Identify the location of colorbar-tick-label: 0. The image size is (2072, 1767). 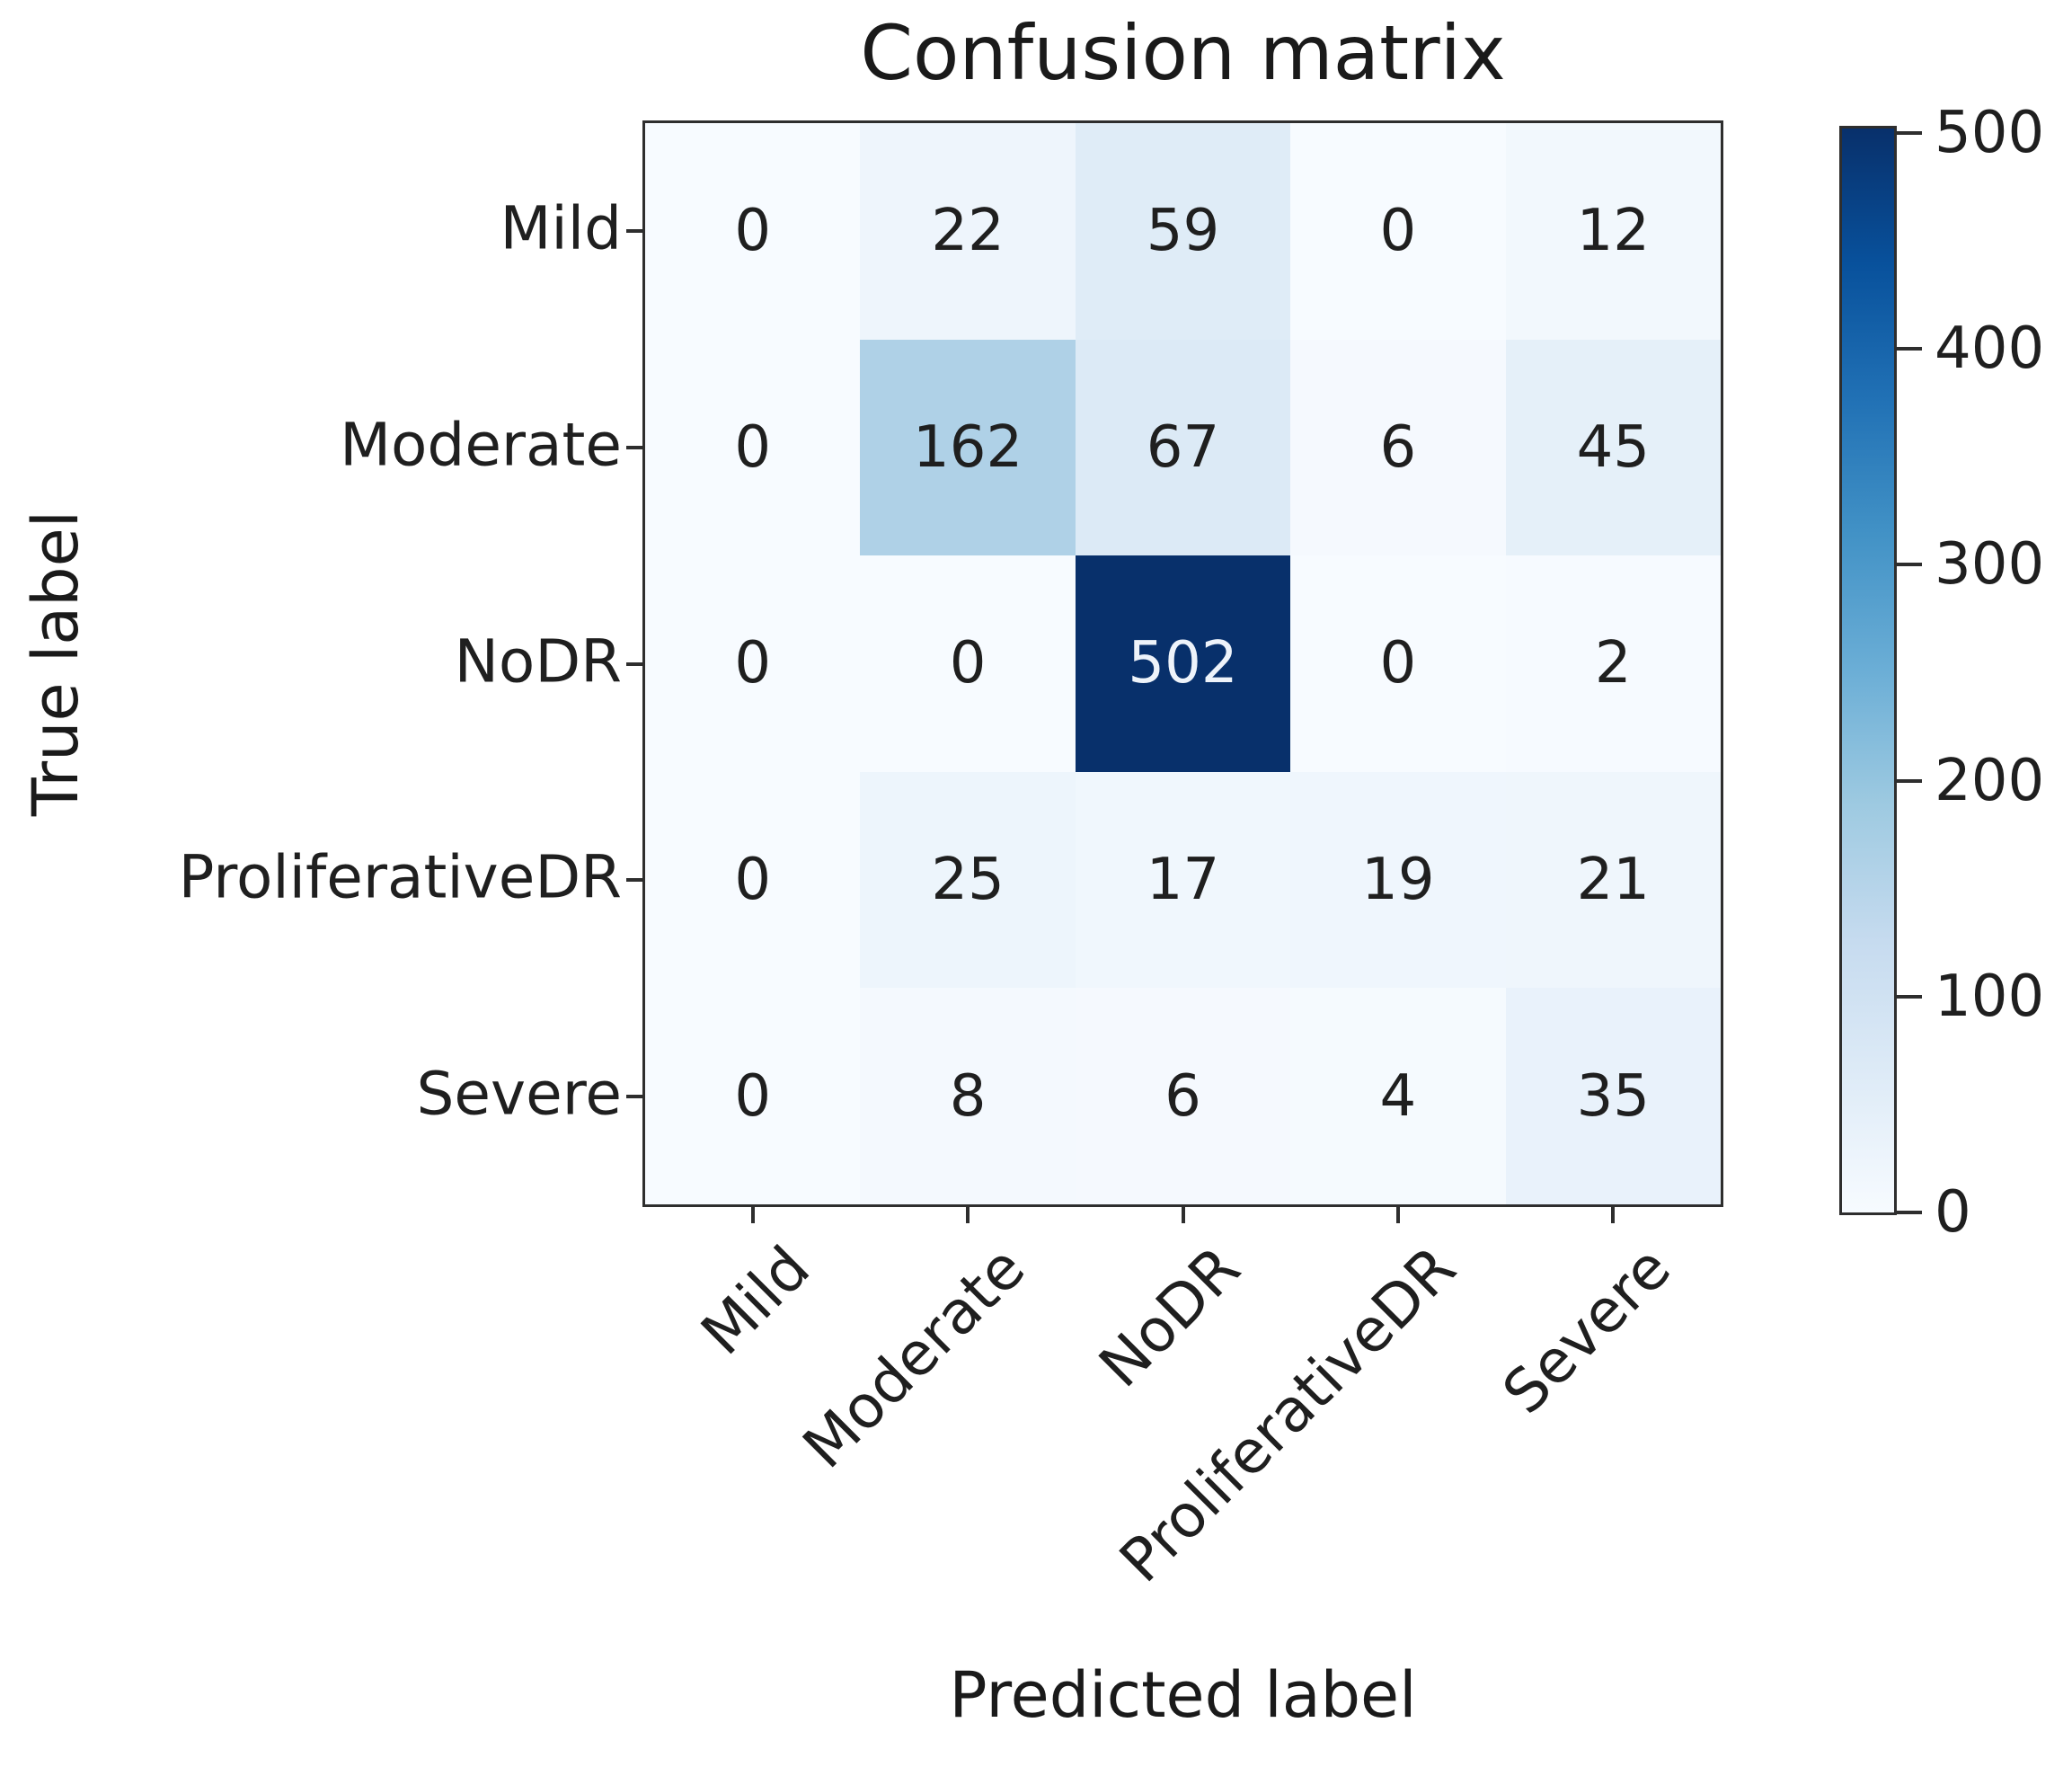
(1953, 1212).